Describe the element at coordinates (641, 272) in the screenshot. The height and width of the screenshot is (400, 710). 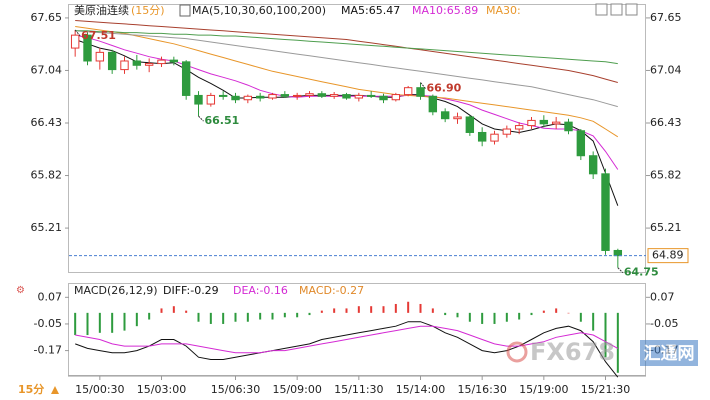
I see `extreme-label: 64.75` at that location.